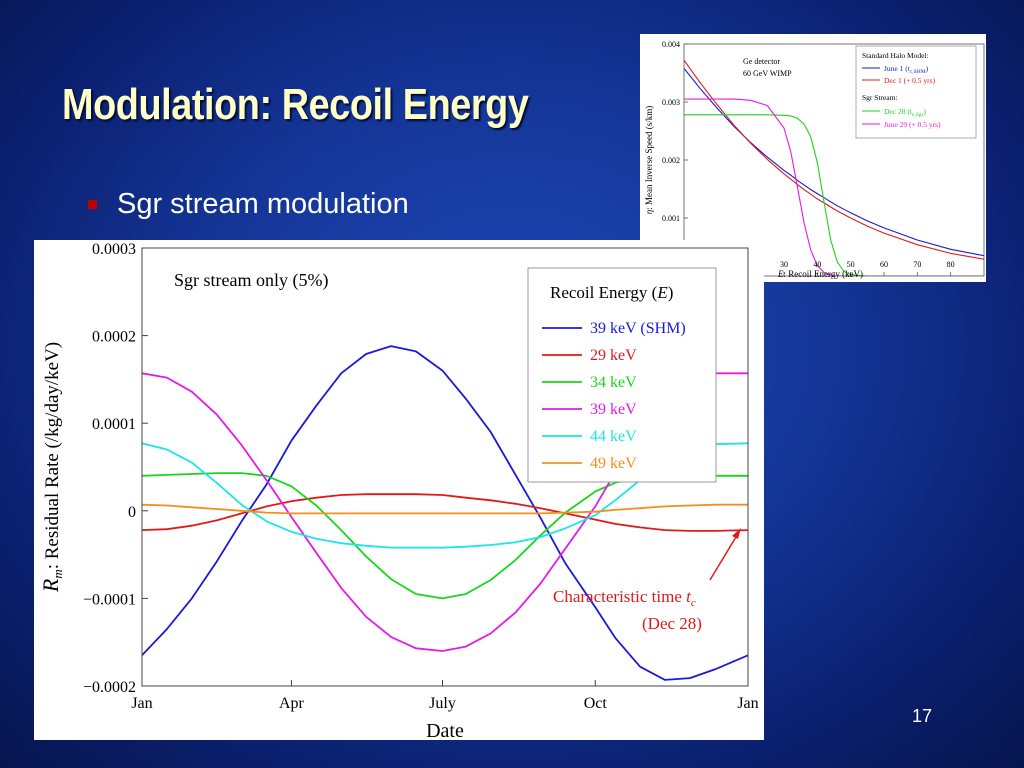  Describe the element at coordinates (445, 509) in the screenshot. I see `series-line-49-kev` at that location.